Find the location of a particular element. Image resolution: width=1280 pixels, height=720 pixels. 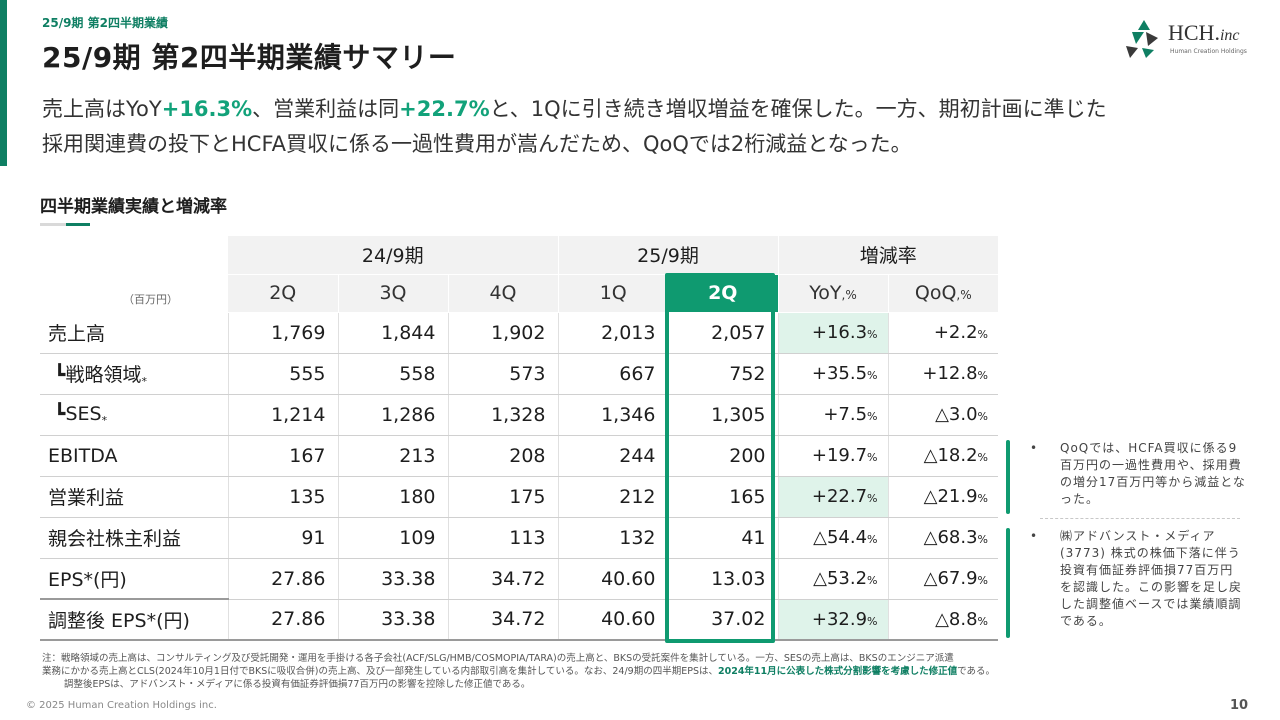

row-label: ┗SES* is located at coordinates (134, 415).